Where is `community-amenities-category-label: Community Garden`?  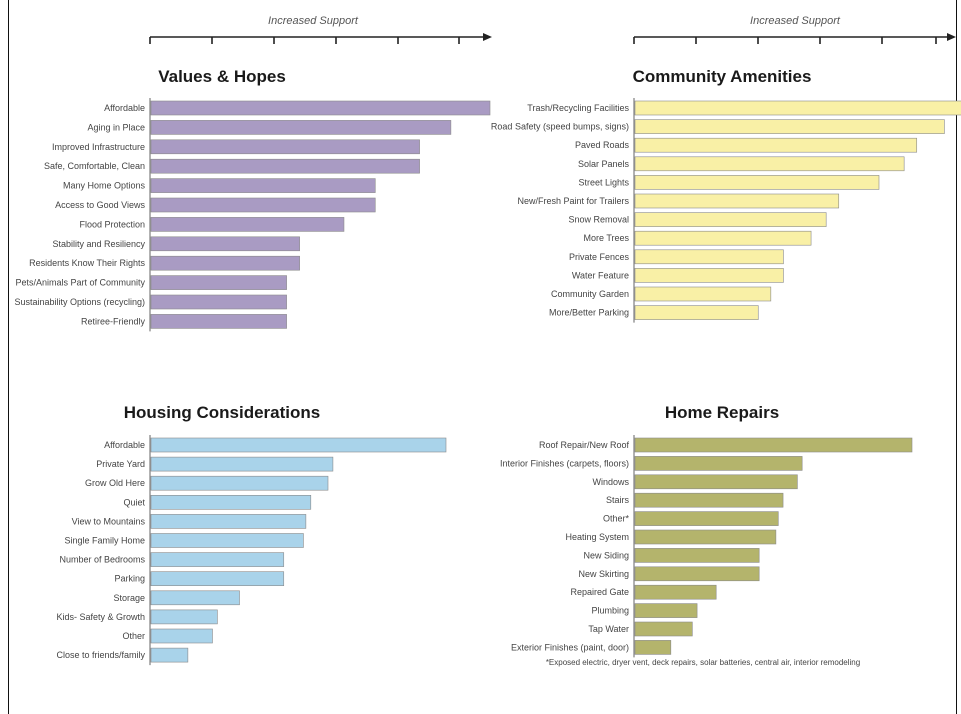
community-amenities-category-label: Community Garden is located at coordinates (590, 294).